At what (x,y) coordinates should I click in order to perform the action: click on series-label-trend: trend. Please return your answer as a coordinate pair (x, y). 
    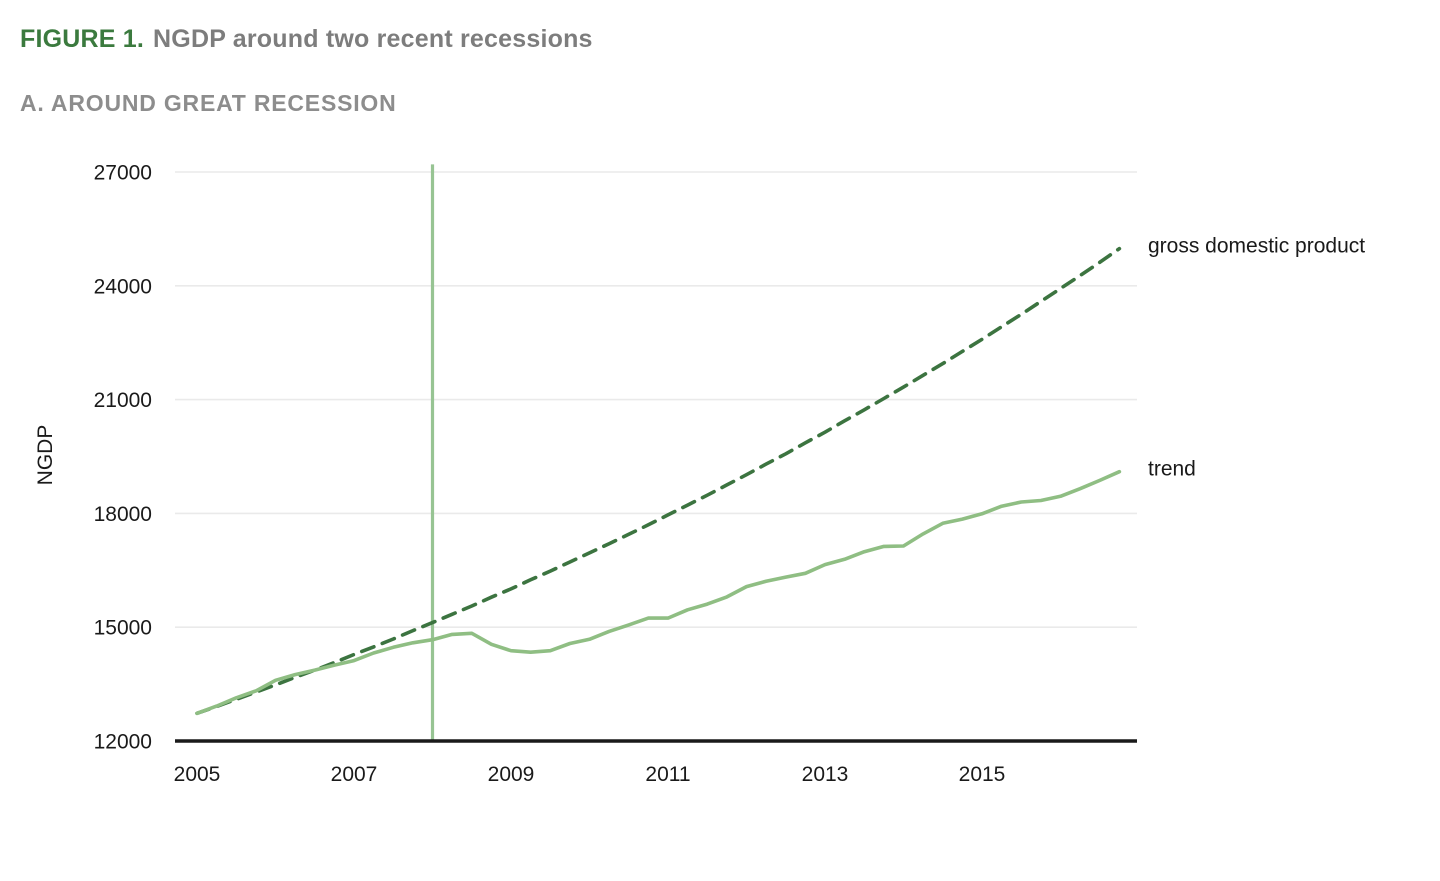
    Looking at the image, I should click on (1172, 469).